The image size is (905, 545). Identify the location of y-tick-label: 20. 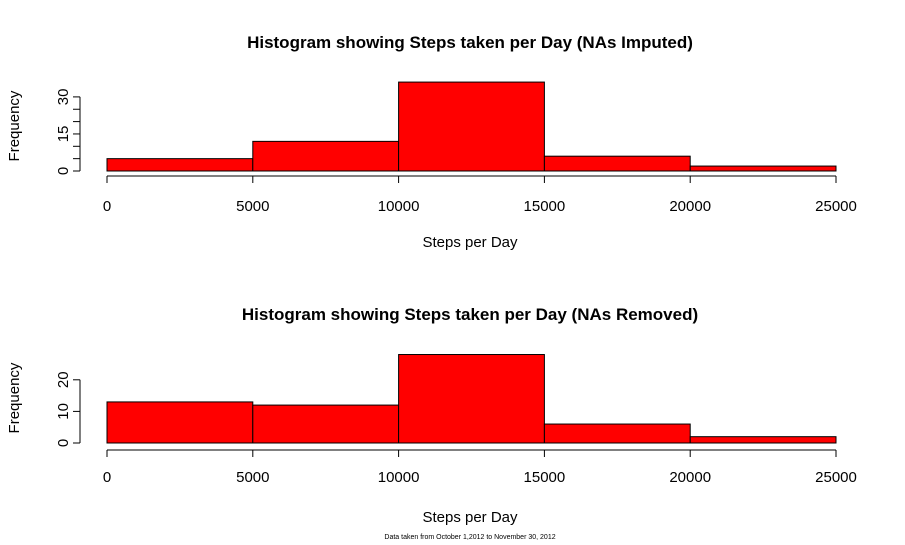
(63, 379).